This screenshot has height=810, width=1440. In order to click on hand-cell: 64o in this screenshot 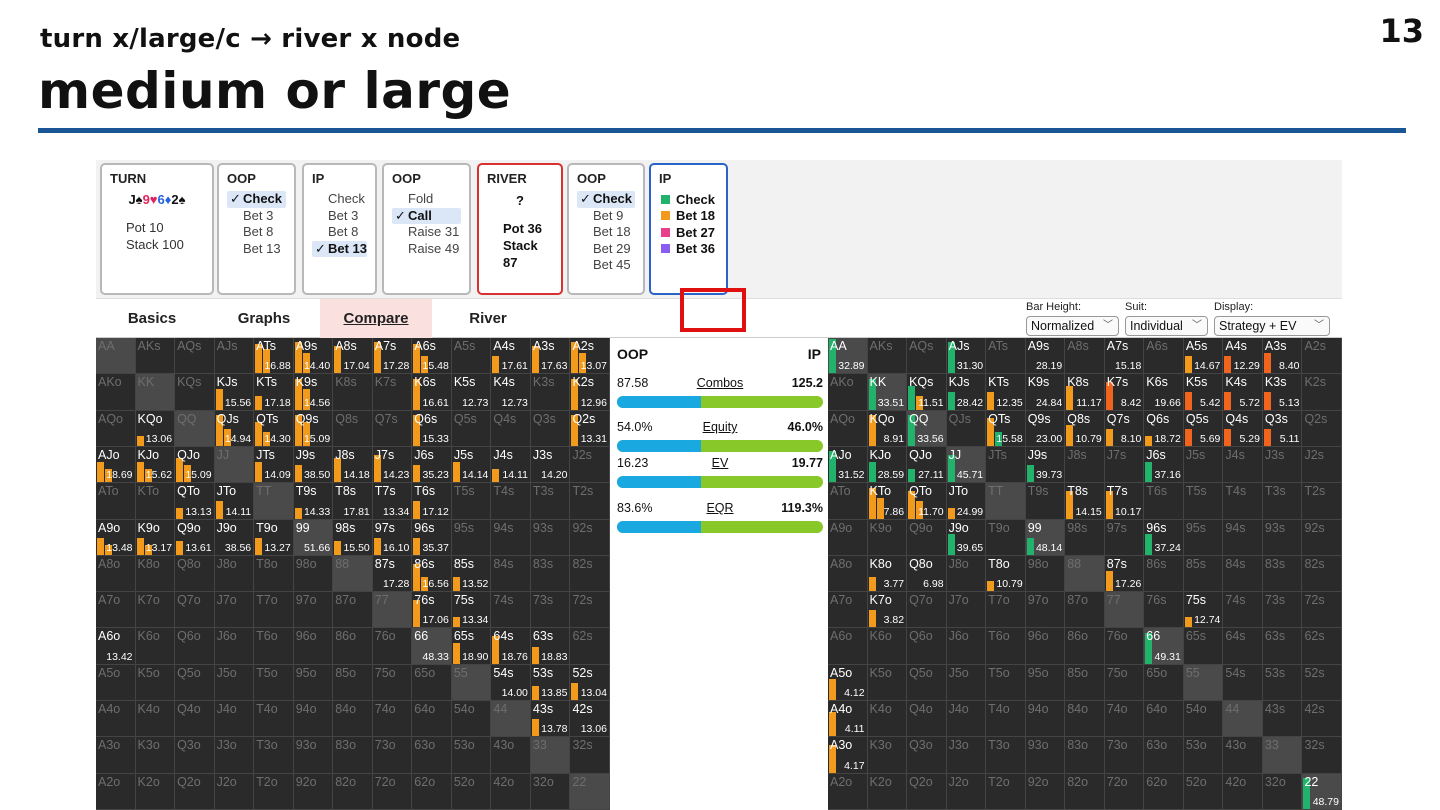, I will do `click(432, 719)`.